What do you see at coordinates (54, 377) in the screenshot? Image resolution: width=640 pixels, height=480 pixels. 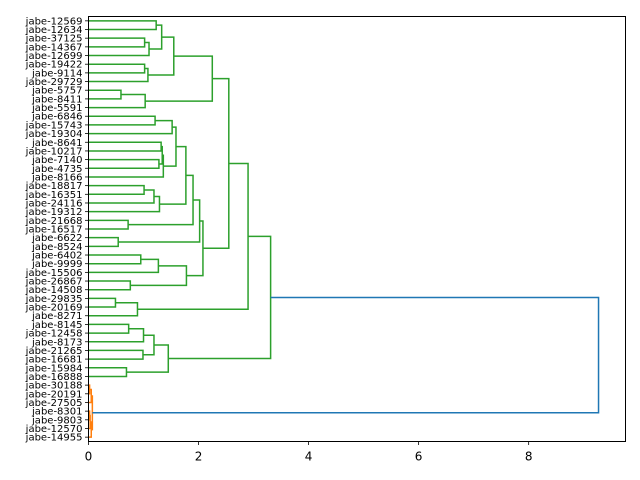 I see `leaf-label: jabe-16888` at bounding box center [54, 377].